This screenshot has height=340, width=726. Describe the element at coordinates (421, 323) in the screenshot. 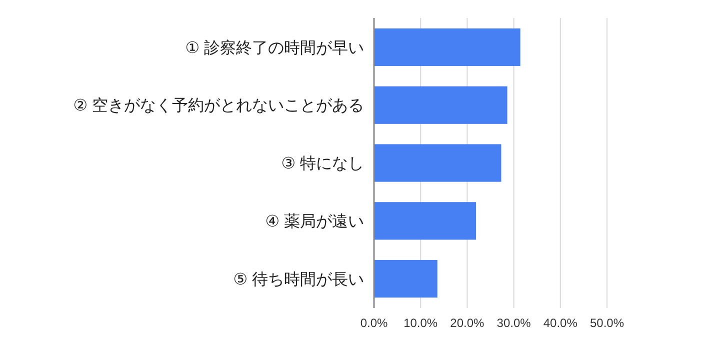

I see `x-tick-label: 10.0%` at that location.